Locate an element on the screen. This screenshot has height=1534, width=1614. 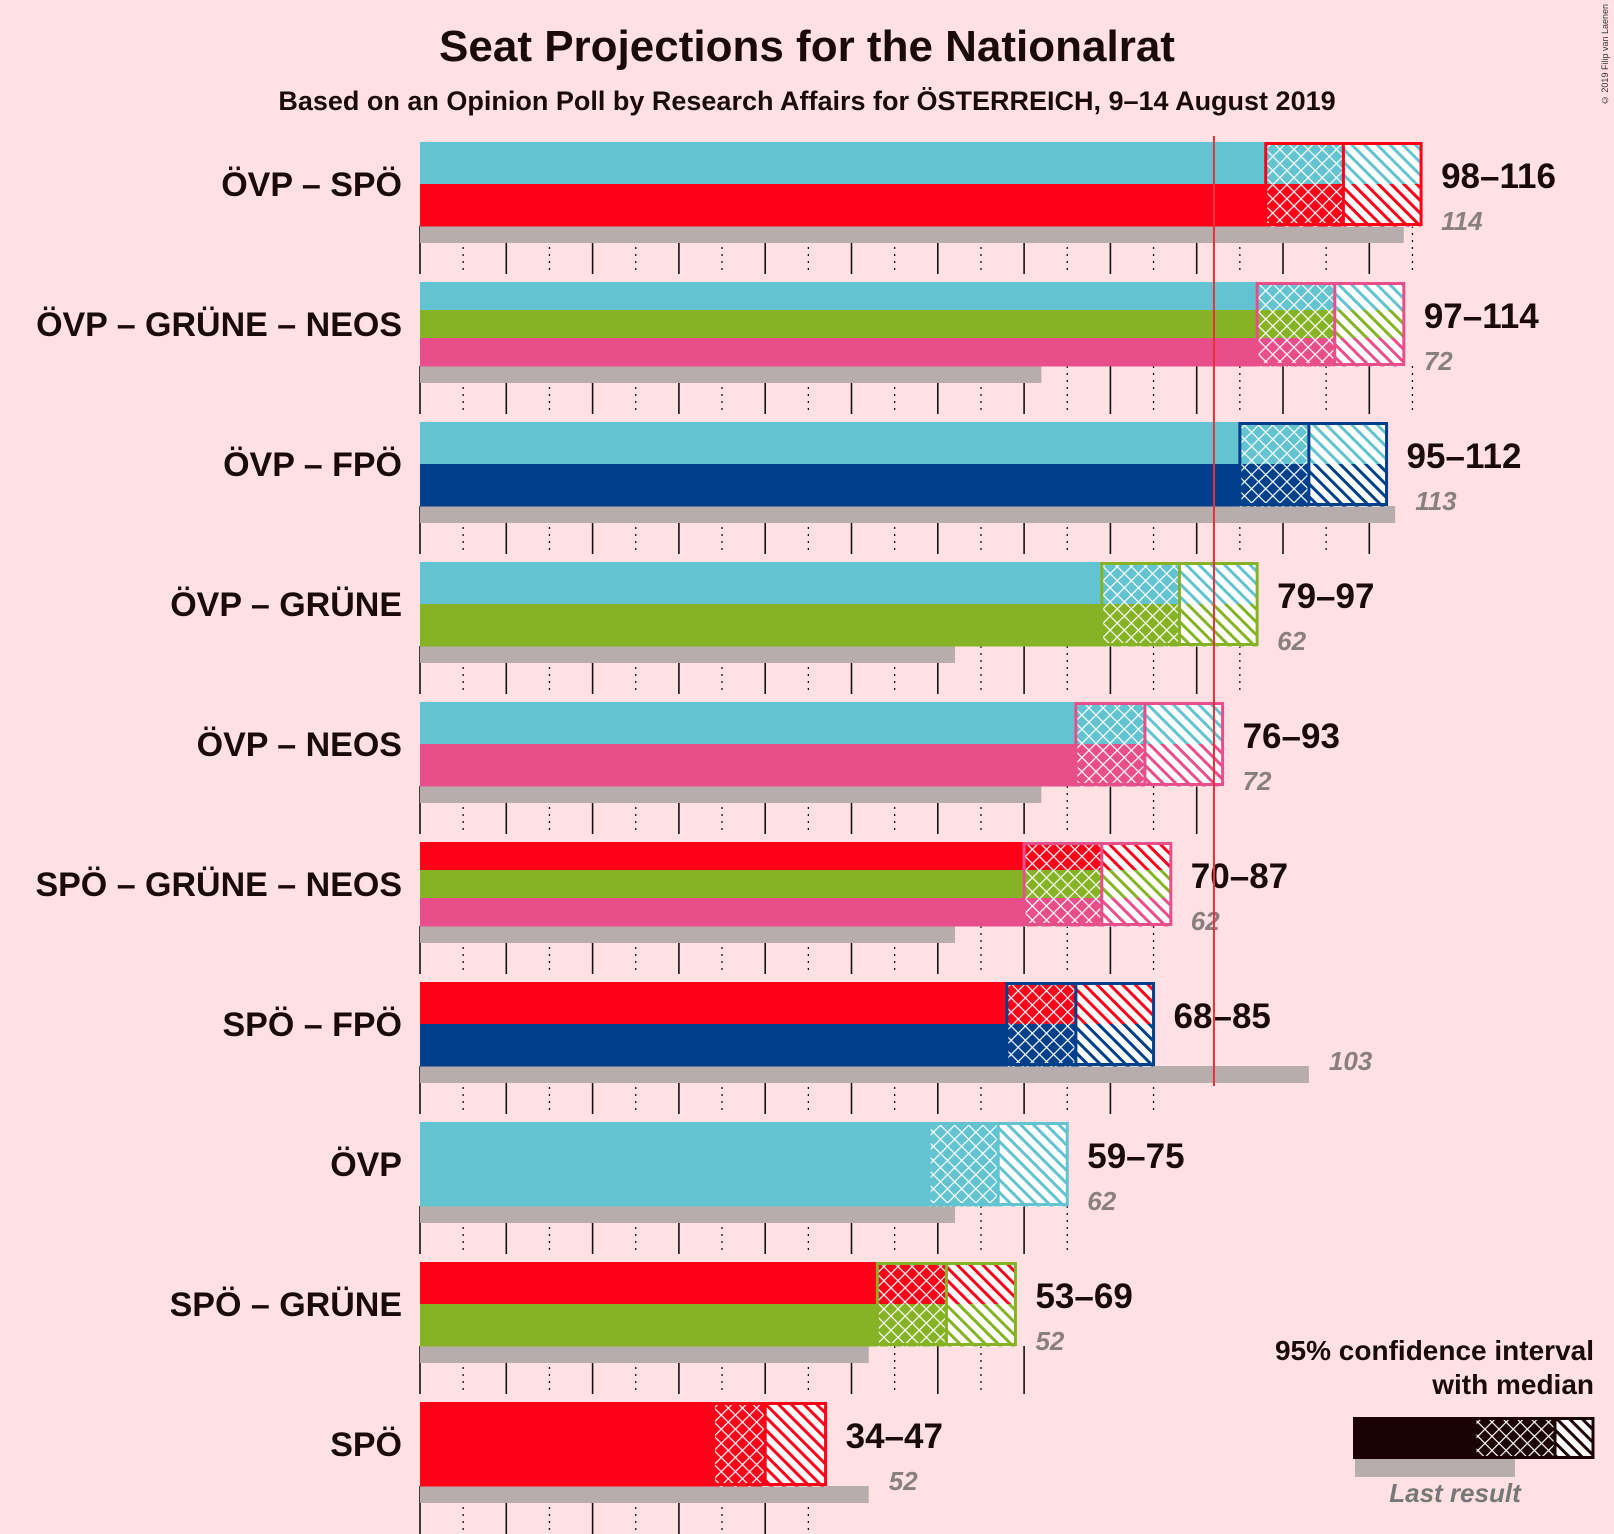
coalition-row: ÖVP – FPÖ 95–112 113 is located at coordinates (872, 472).